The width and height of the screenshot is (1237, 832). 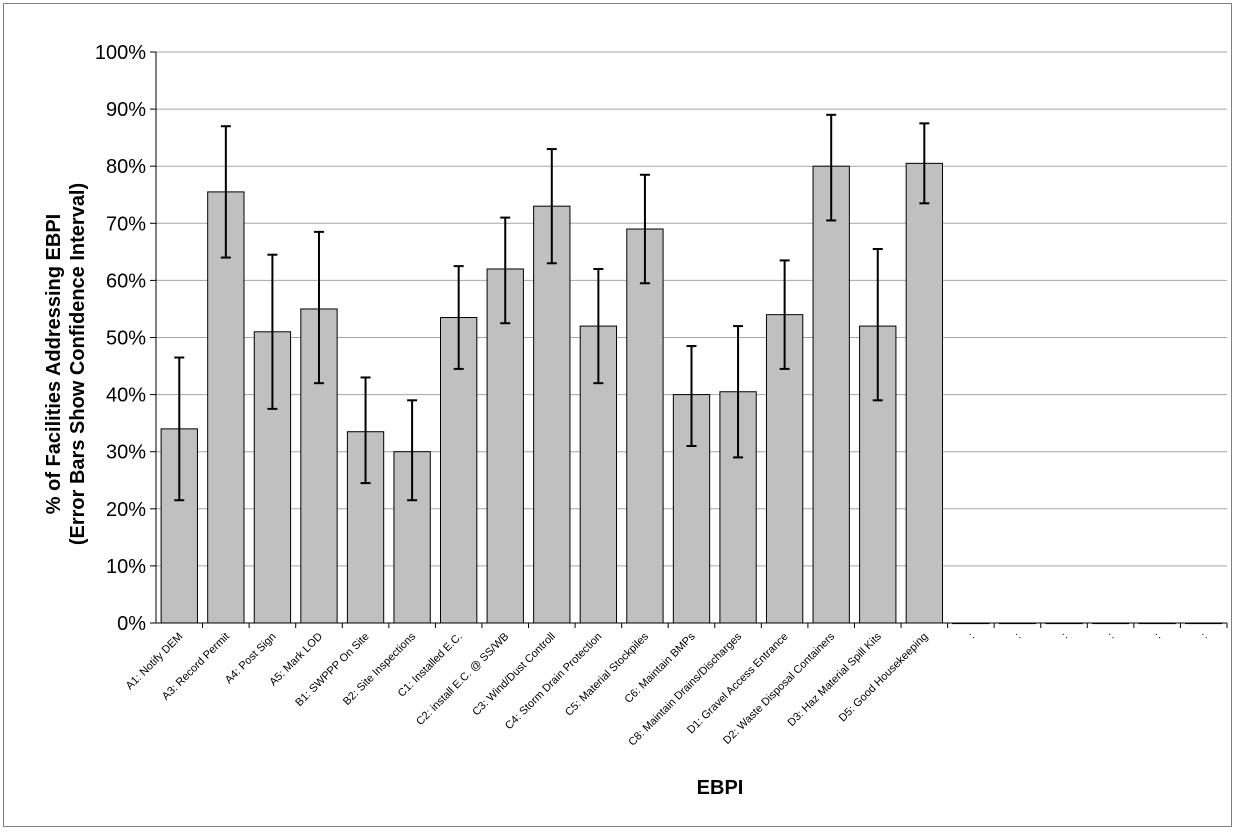 What do you see at coordinates (607, 674) in the screenshot?
I see `x-tick-label: C5: Material Stockpiles` at bounding box center [607, 674].